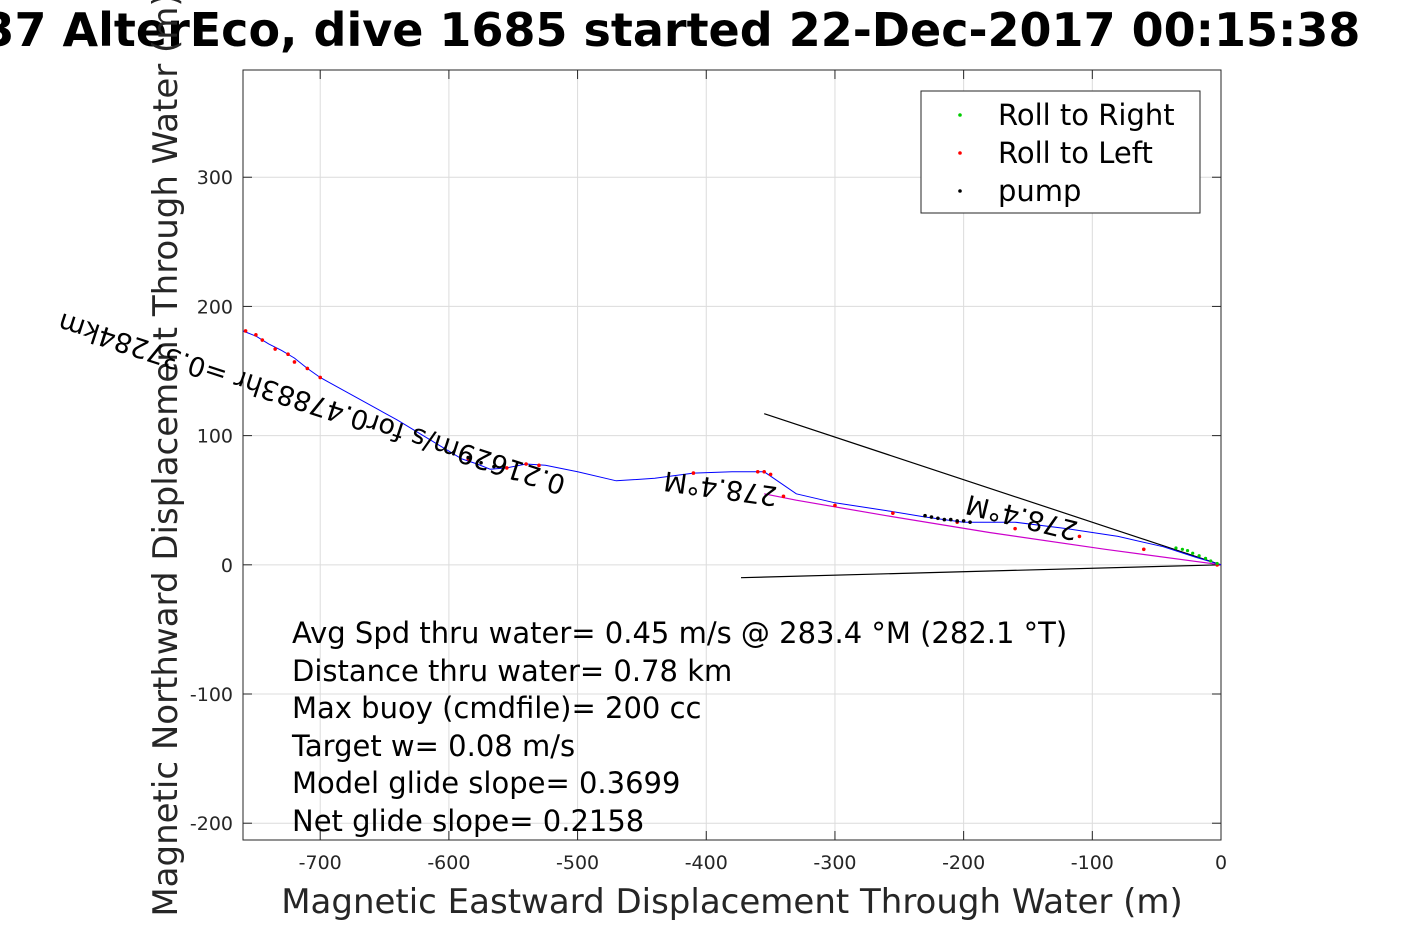  What do you see at coordinates (227, 566) in the screenshot?
I see `y-tick-label: 0` at bounding box center [227, 566].